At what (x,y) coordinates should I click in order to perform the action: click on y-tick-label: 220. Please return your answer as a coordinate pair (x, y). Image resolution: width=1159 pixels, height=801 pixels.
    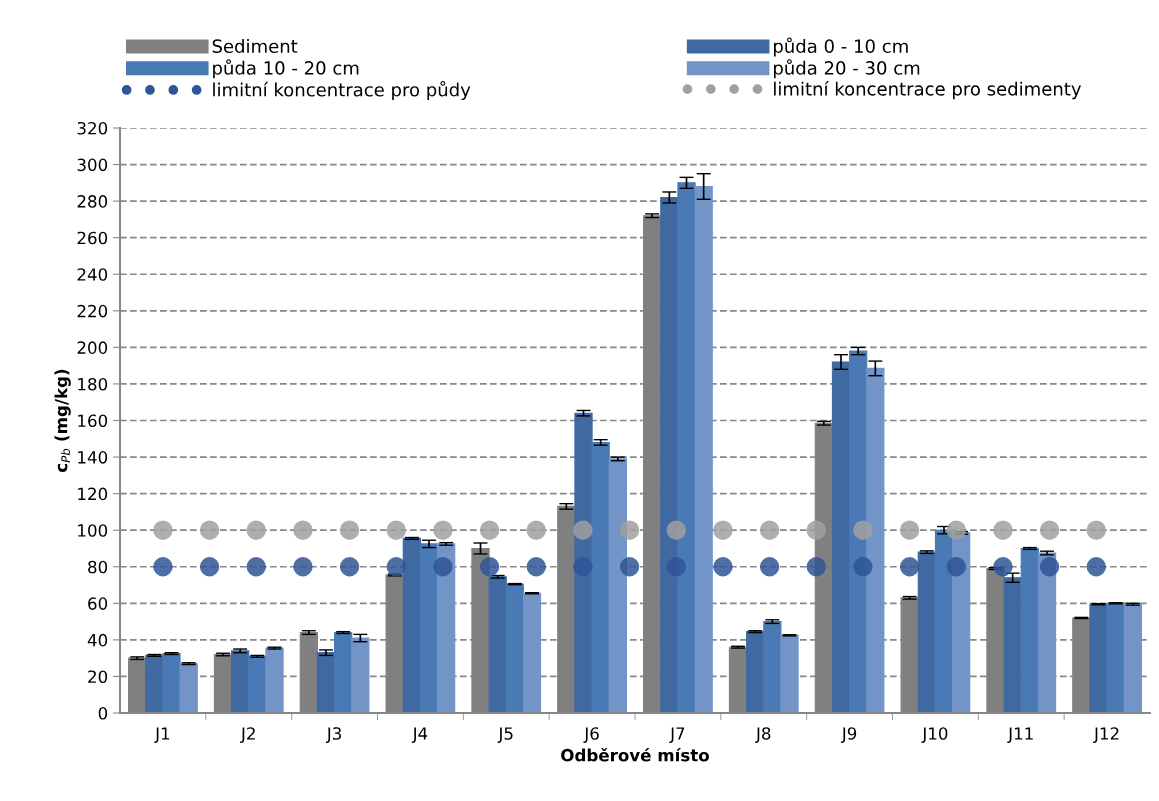
    Looking at the image, I should click on (92, 311).